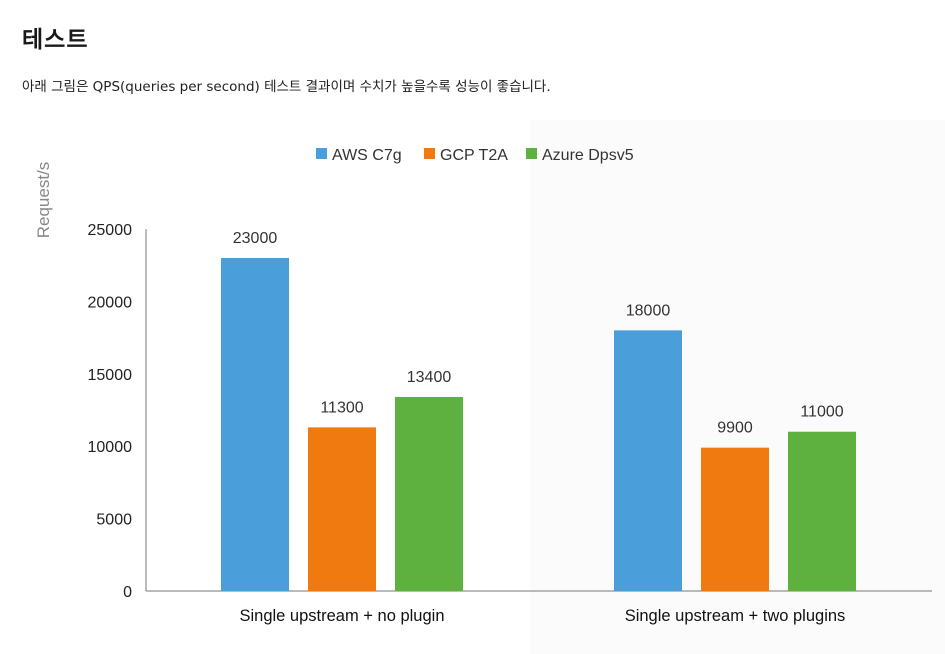 The image size is (945, 654). Describe the element at coordinates (341, 407) in the screenshot. I see `bar-value-label: 11300` at that location.